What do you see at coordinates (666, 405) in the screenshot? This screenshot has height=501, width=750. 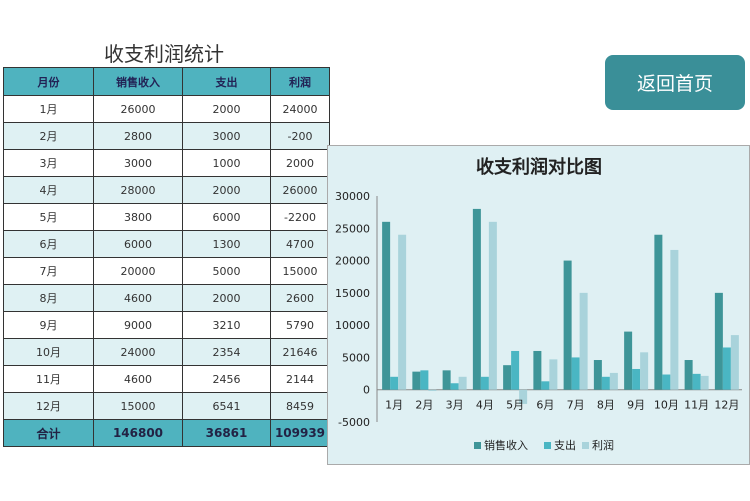 I see `x-tick-label: 10月` at bounding box center [666, 405].